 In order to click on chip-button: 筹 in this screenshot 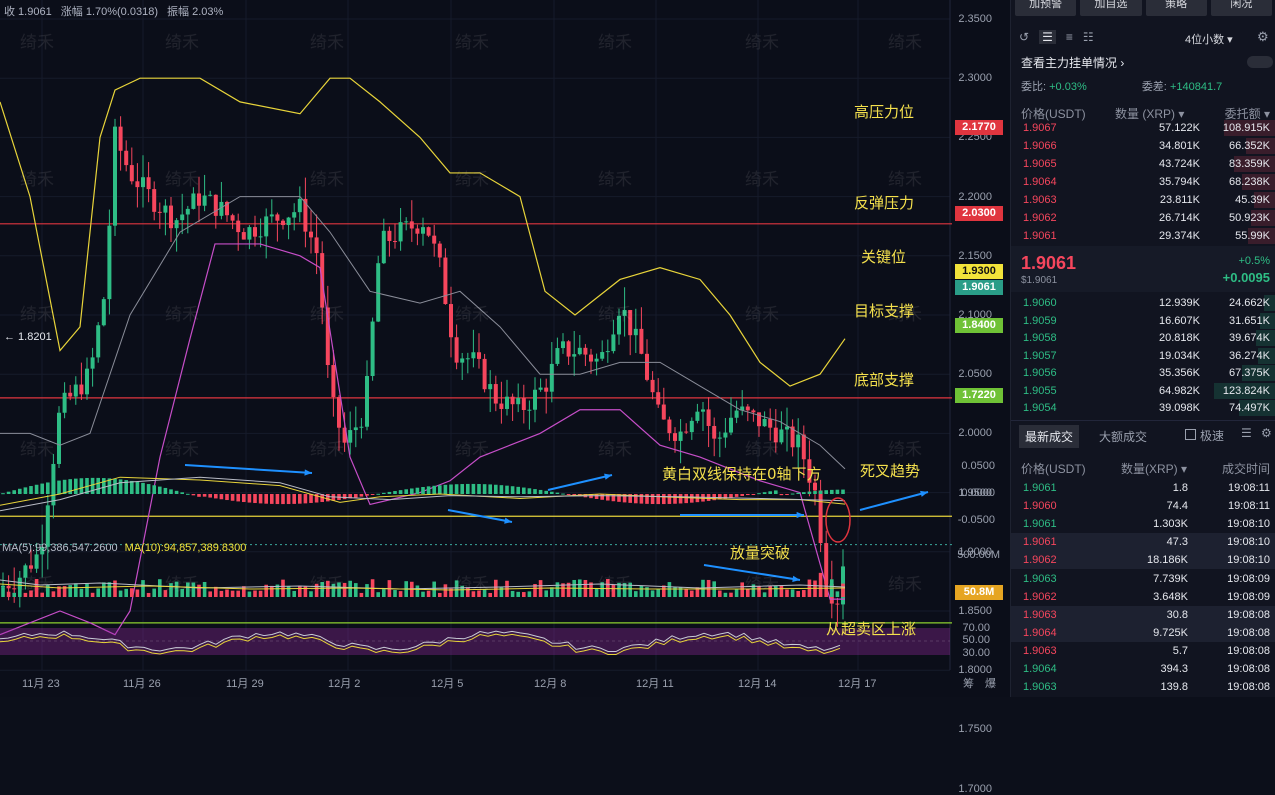, I will do `click(968, 684)`.